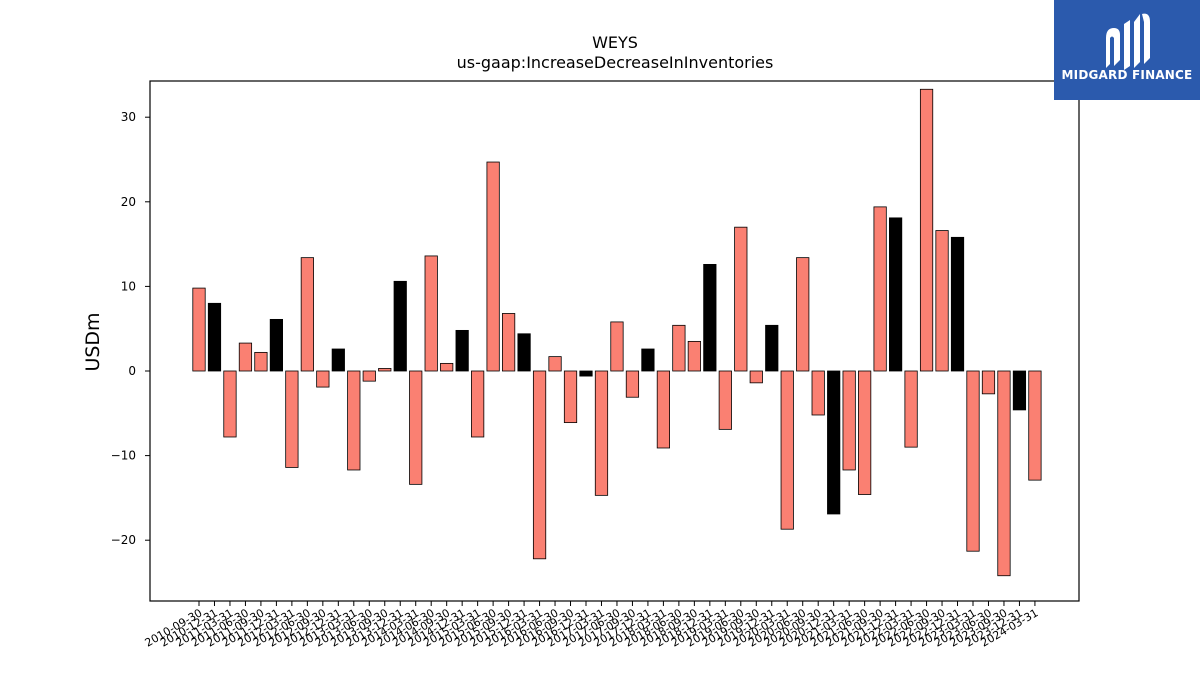 The height and width of the screenshot is (675, 1200). I want to click on chart-subtitle: us-gaap:IncreaseDecreaseInInventories, so click(615, 62).